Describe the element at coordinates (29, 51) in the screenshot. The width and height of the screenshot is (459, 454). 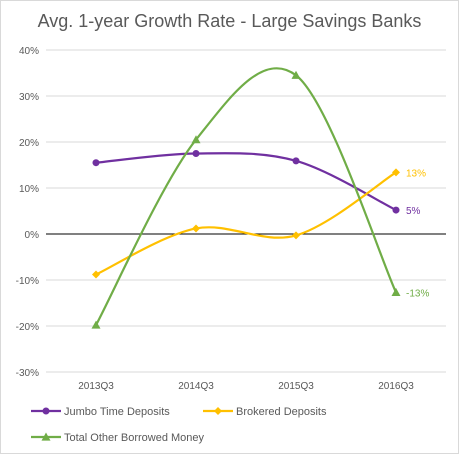
I see `y-tick-label: 40%` at that location.